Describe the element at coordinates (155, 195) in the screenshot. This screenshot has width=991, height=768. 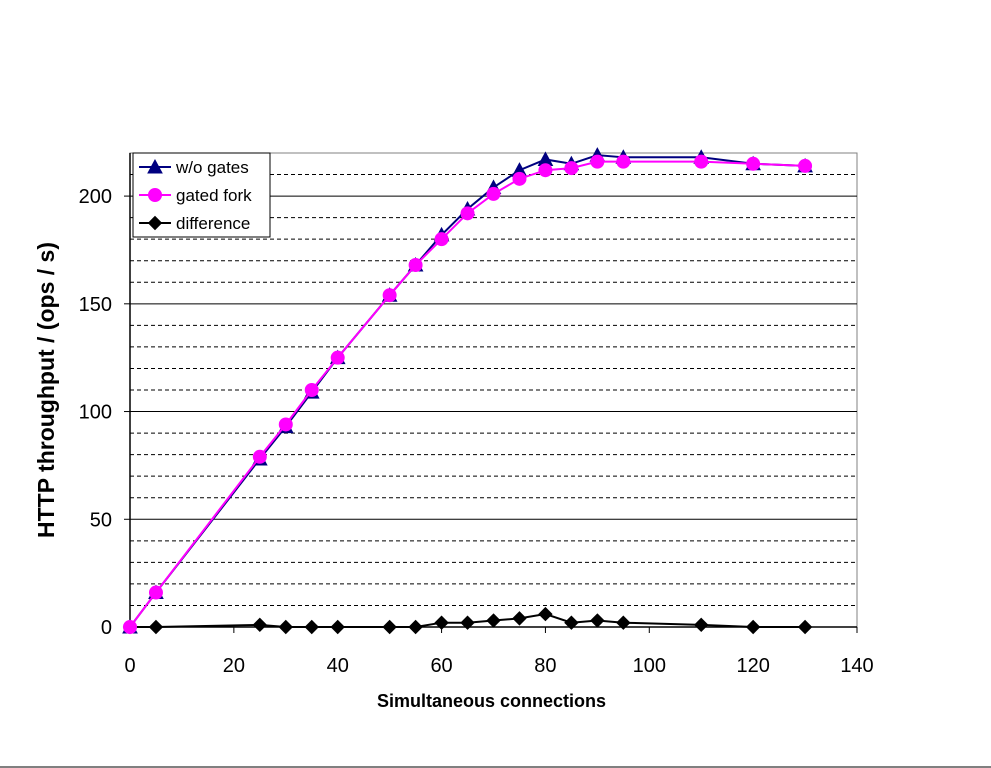
I see `legend-marker-gated-fork` at that location.